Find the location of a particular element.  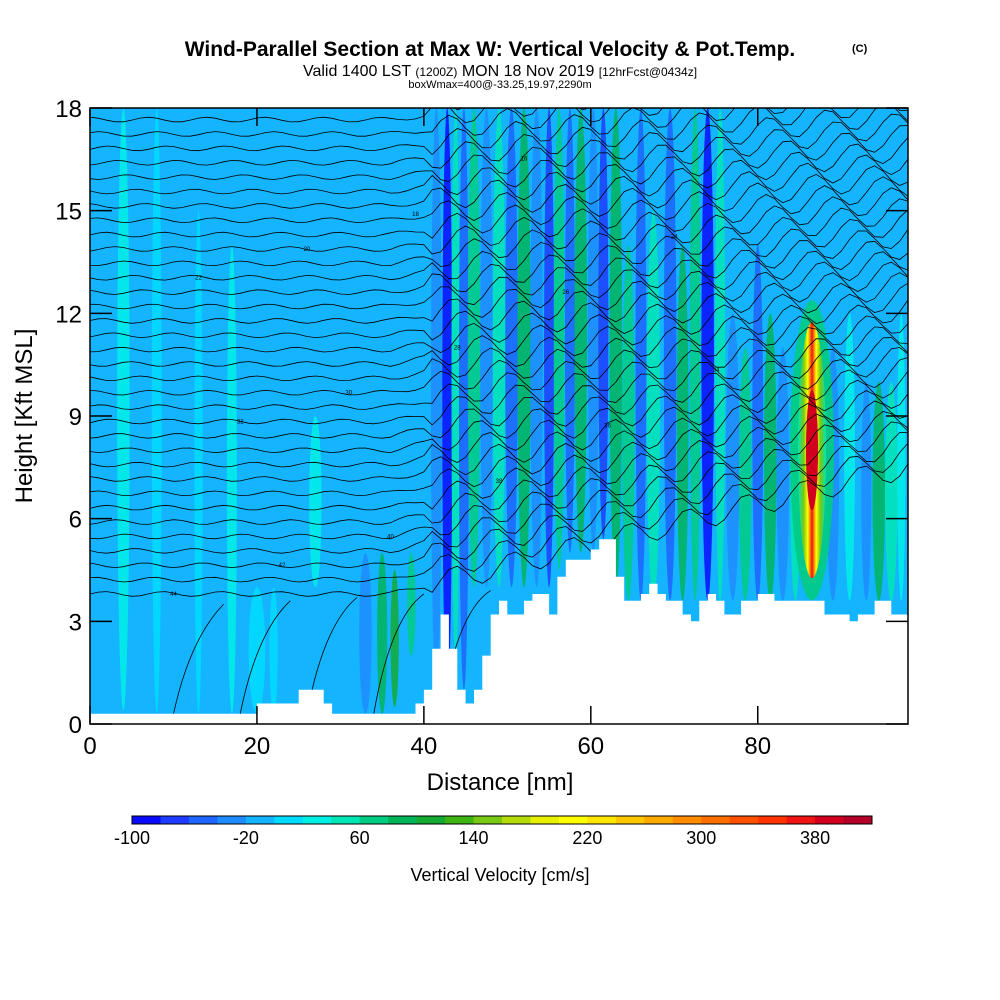

subtitle-utc: (1200Z) is located at coordinates (436, 72).